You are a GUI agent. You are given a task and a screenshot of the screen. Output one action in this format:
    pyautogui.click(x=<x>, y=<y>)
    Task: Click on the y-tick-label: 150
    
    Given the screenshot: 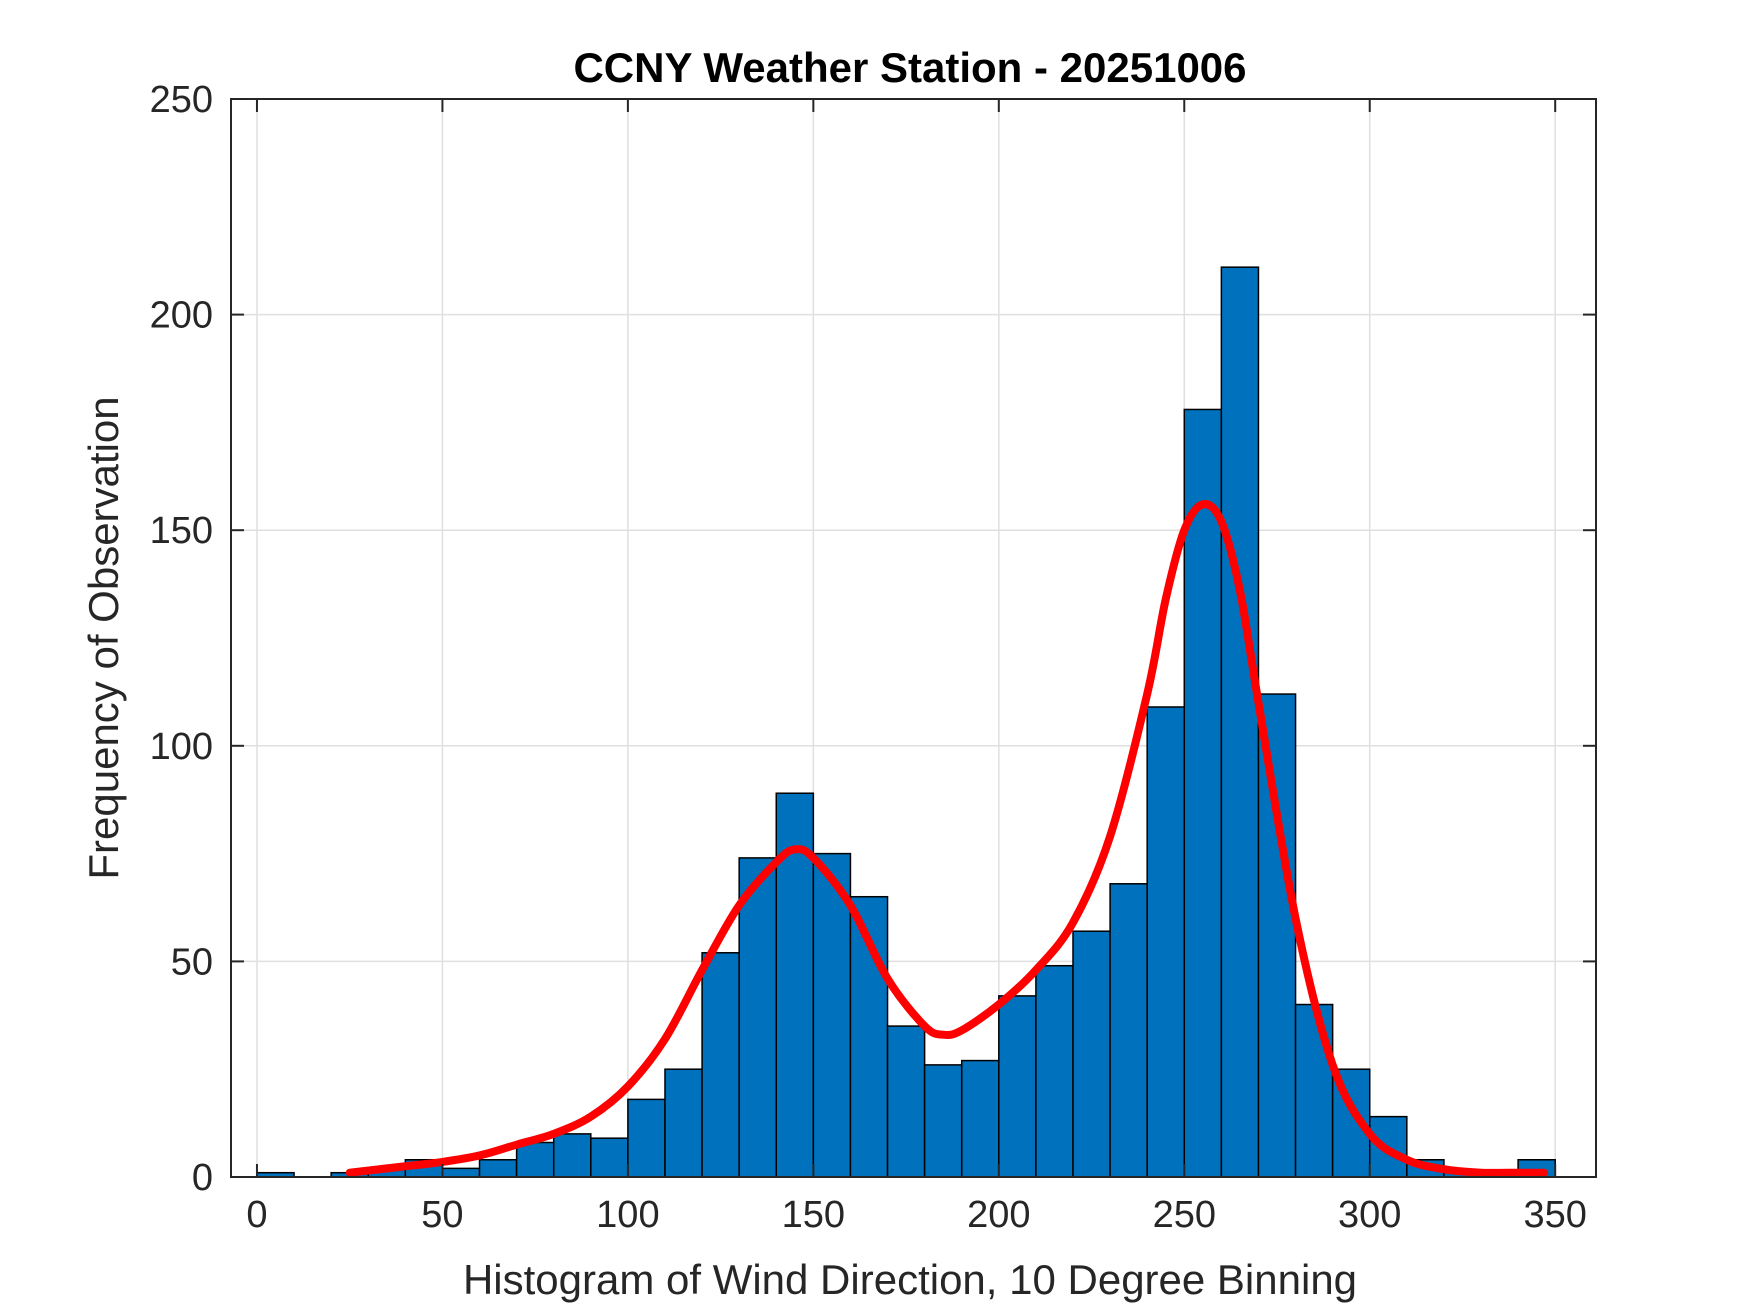 What is the action you would take?
    pyautogui.click(x=181, y=531)
    